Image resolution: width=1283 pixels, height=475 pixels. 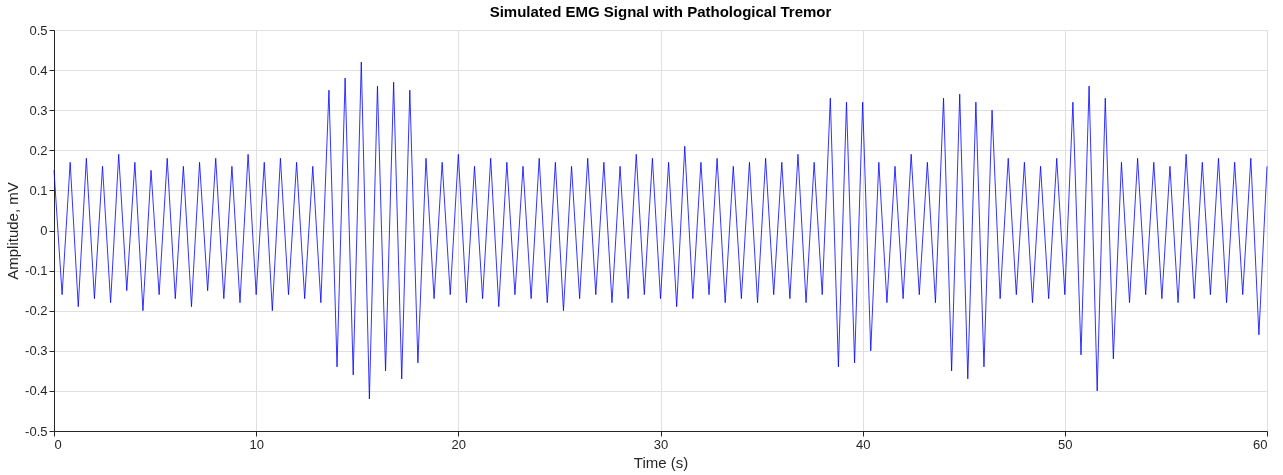 I want to click on y-tick-label: 0.2, so click(x=38, y=150).